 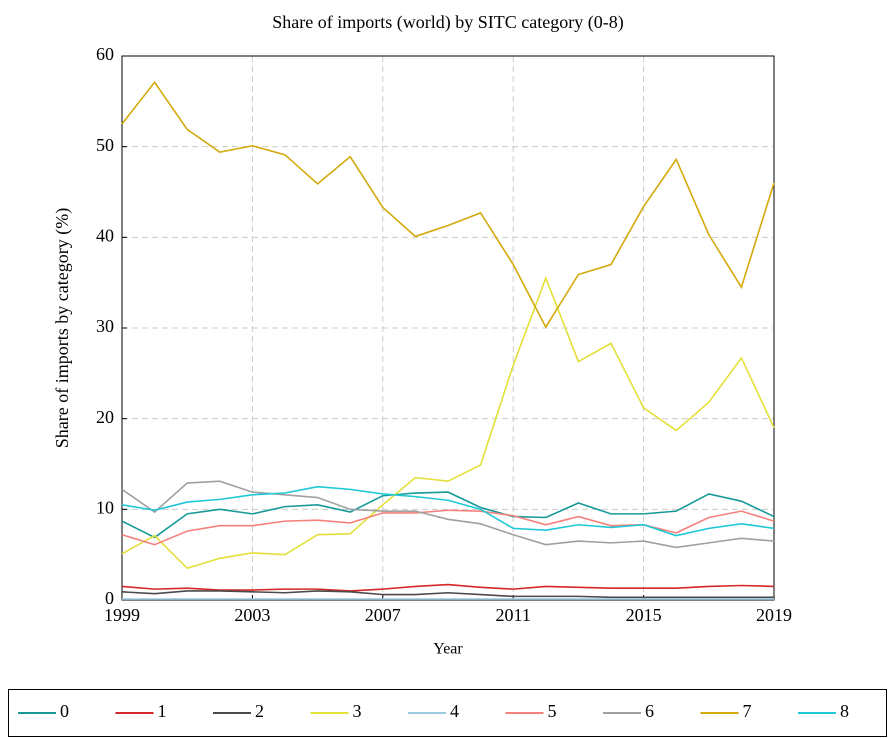 What do you see at coordinates (357, 711) in the screenshot?
I see `legend-label: 3` at bounding box center [357, 711].